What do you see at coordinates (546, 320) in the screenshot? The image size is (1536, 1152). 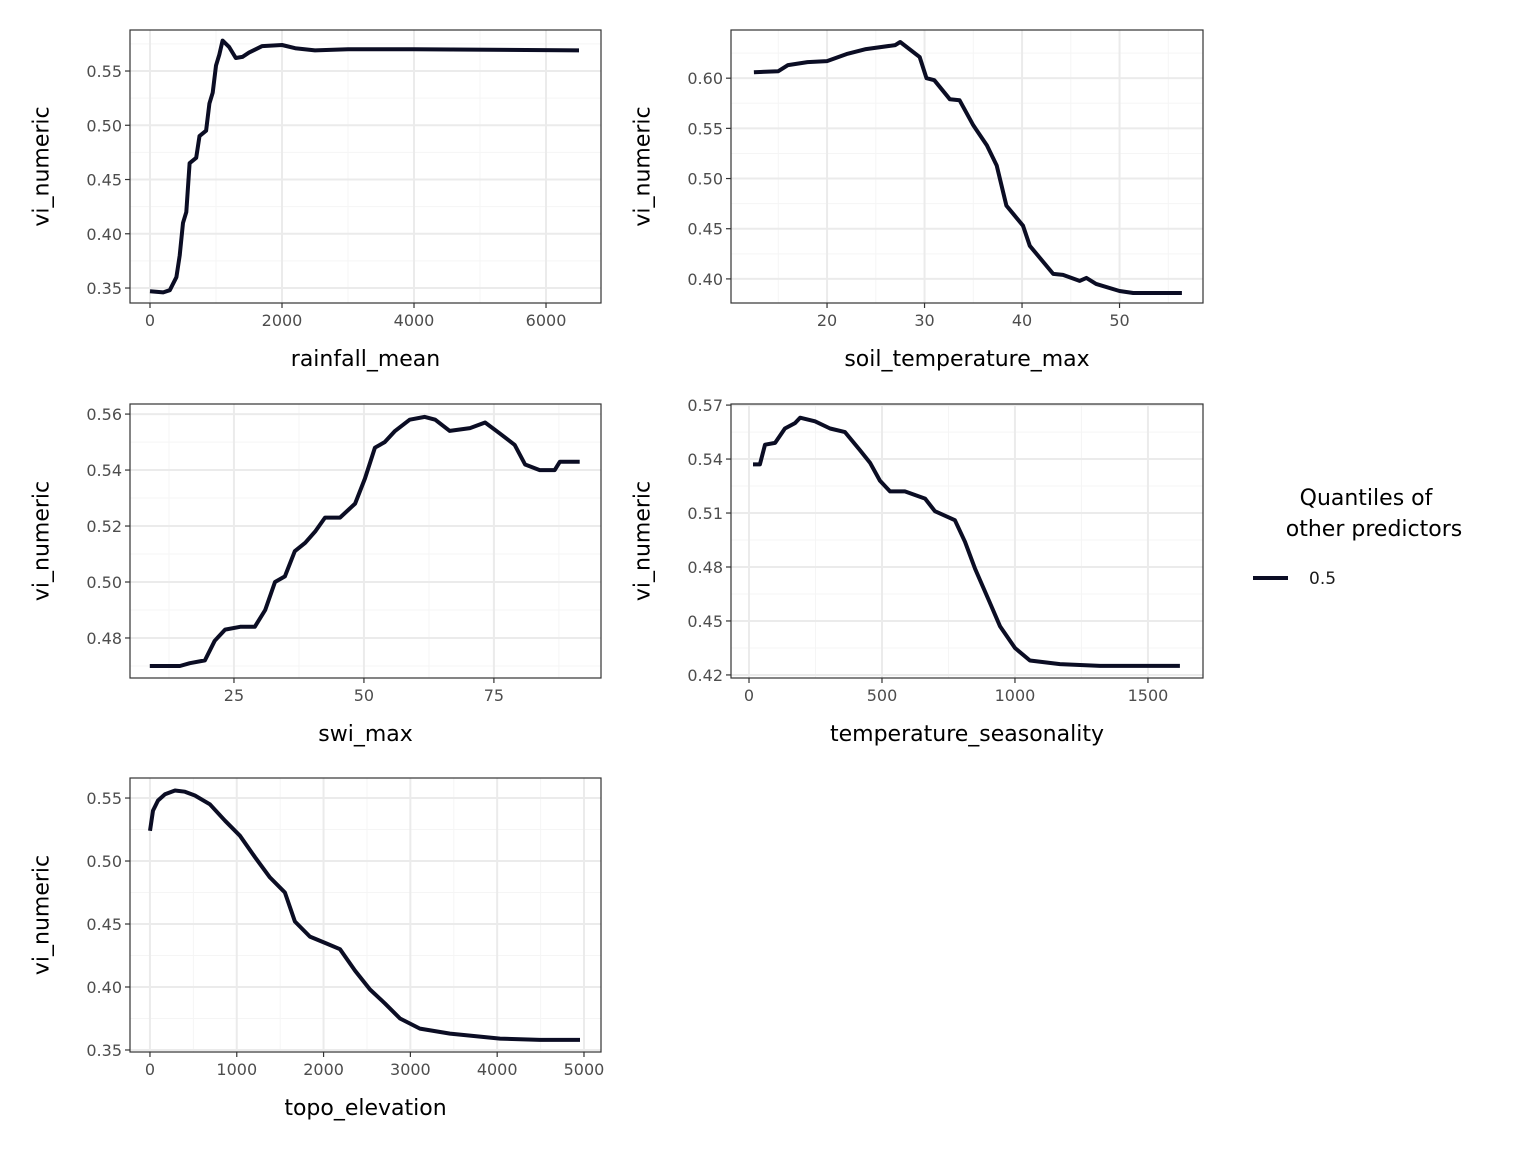 I see `x-tick-label: 6000` at bounding box center [546, 320].